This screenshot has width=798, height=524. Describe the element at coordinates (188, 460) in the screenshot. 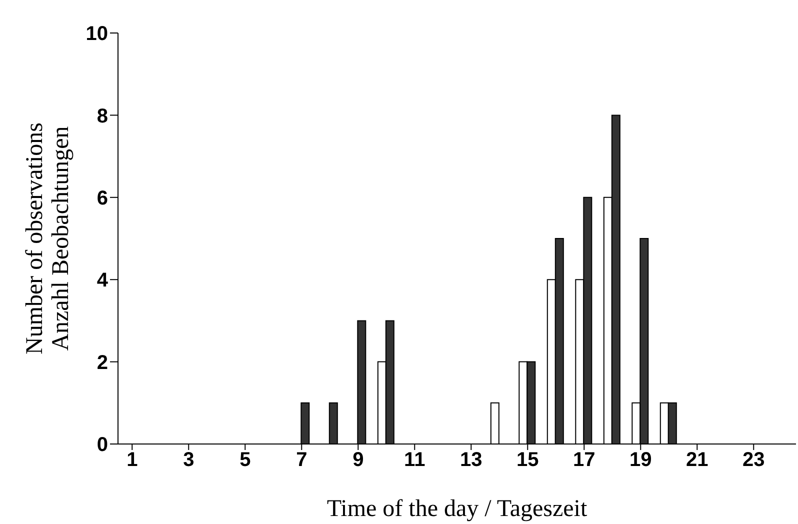

I see `x-tick-label: 3` at that location.